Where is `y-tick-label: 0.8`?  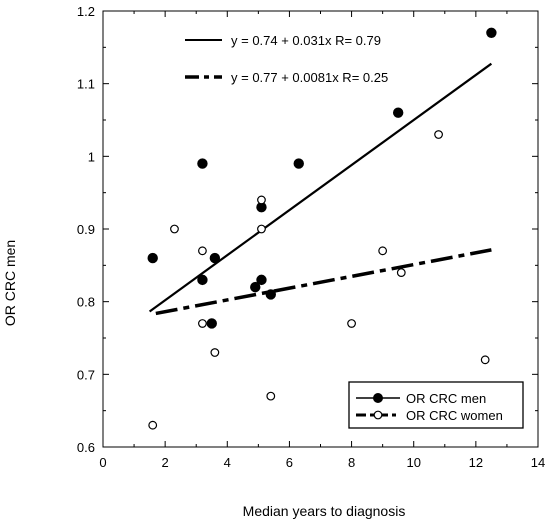 y-tick-label: 0.8 is located at coordinates (86, 302).